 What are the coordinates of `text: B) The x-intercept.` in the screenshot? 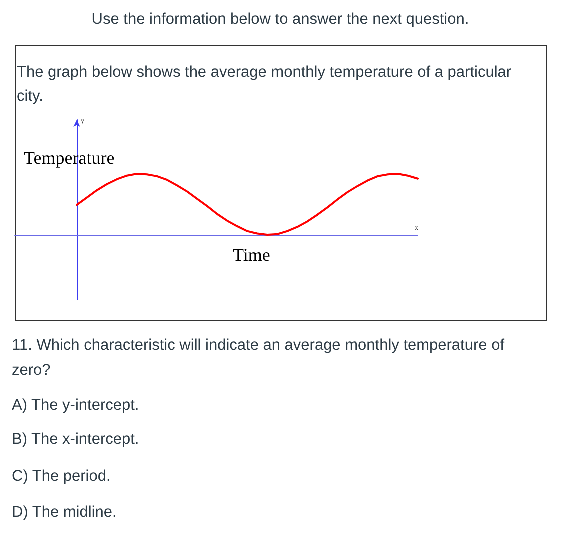 It's located at (76, 440).